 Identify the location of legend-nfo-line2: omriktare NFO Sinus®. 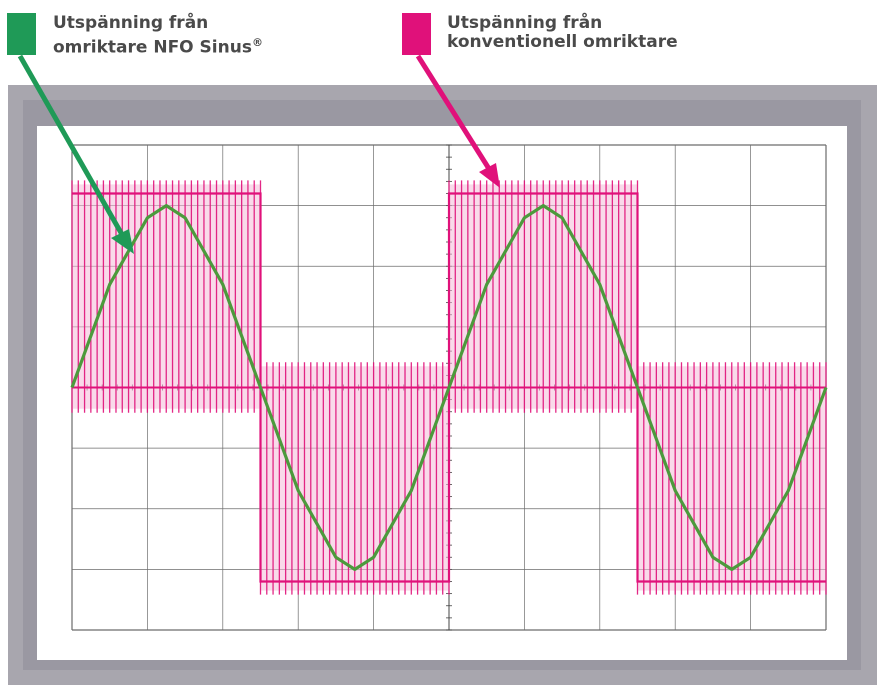
(158, 45).